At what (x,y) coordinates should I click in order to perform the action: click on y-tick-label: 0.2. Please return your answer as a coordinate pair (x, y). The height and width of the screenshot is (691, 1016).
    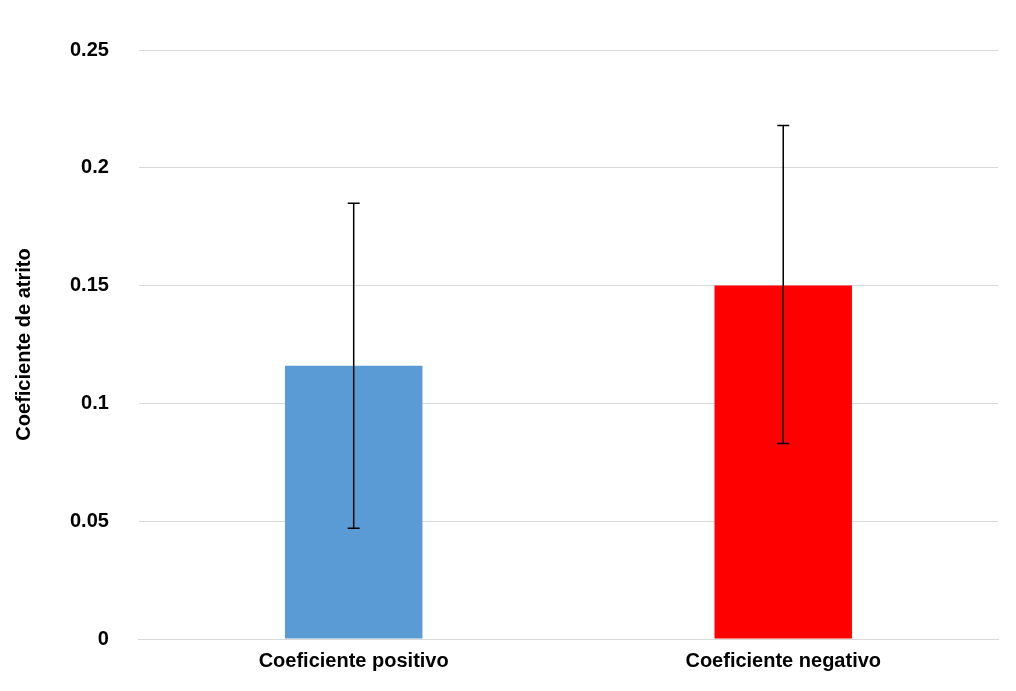
    Looking at the image, I should click on (95, 166).